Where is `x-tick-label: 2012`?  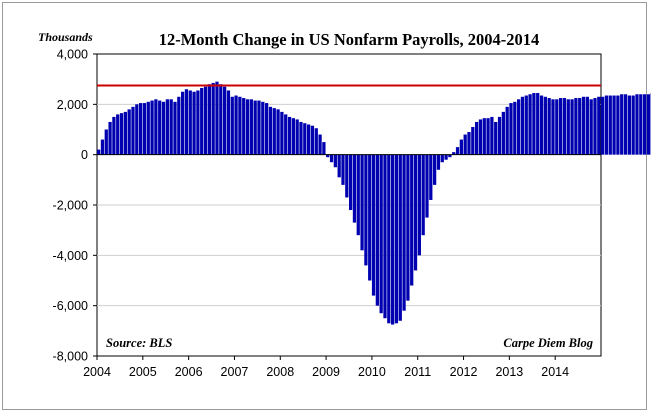
x-tick-label: 2012 is located at coordinates (464, 372).